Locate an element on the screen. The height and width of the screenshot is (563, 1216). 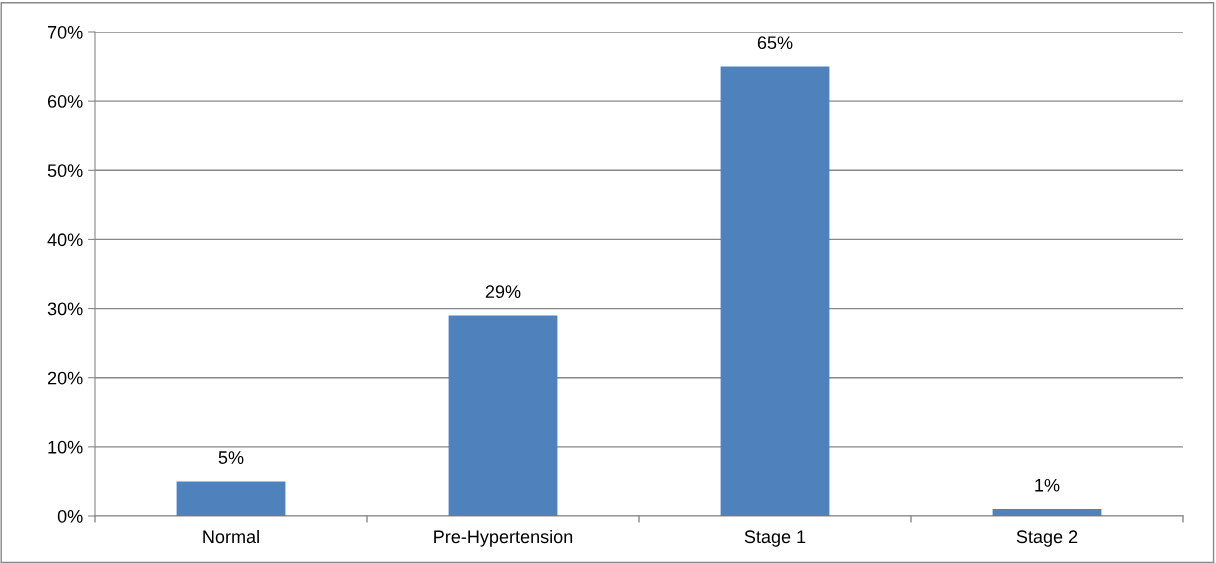
y-tick-label: 30% is located at coordinates (65, 309).